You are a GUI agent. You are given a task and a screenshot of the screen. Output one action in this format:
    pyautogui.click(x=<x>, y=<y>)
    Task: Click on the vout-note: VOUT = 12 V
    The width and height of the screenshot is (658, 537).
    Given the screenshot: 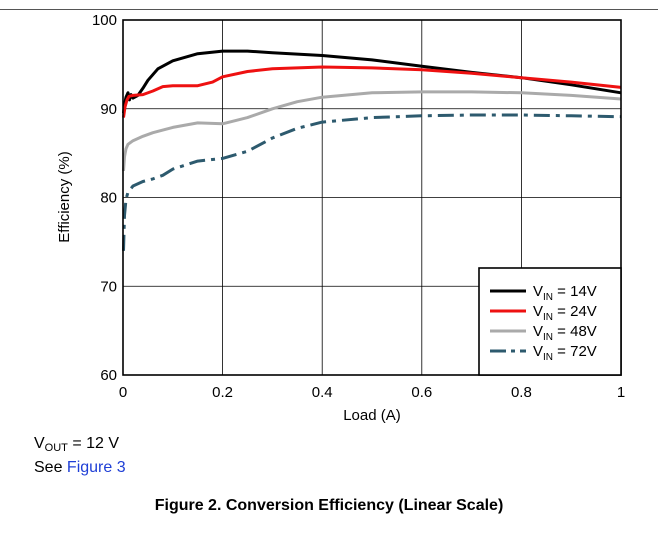 What is the action you would take?
    pyautogui.click(x=76, y=446)
    